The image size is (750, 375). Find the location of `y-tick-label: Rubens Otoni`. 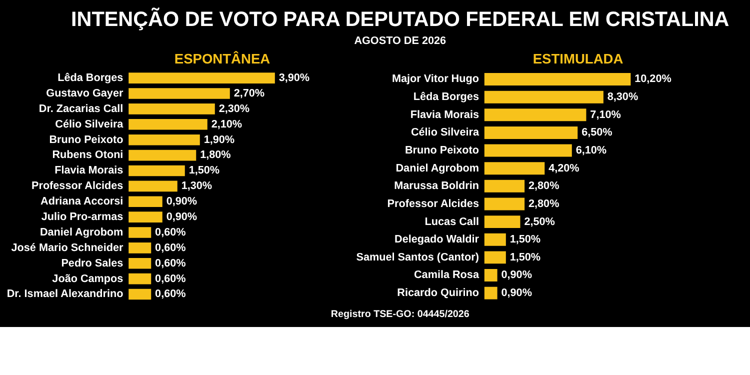

y-tick-label: Rubens Otoni is located at coordinates (88, 155).